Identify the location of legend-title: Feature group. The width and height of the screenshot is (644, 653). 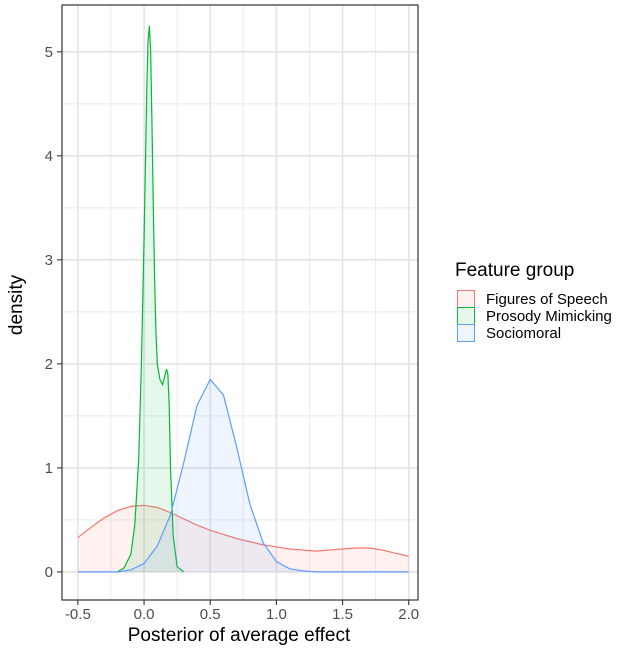
(514, 270).